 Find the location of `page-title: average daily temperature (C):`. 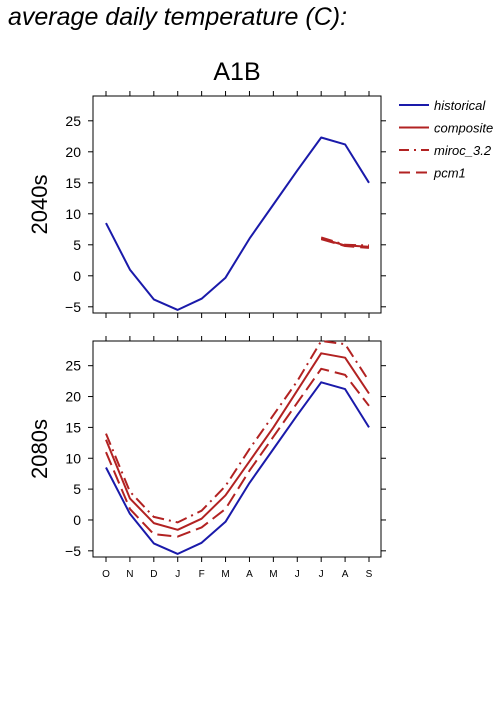

page-title: average daily temperature (C): is located at coordinates (178, 17).